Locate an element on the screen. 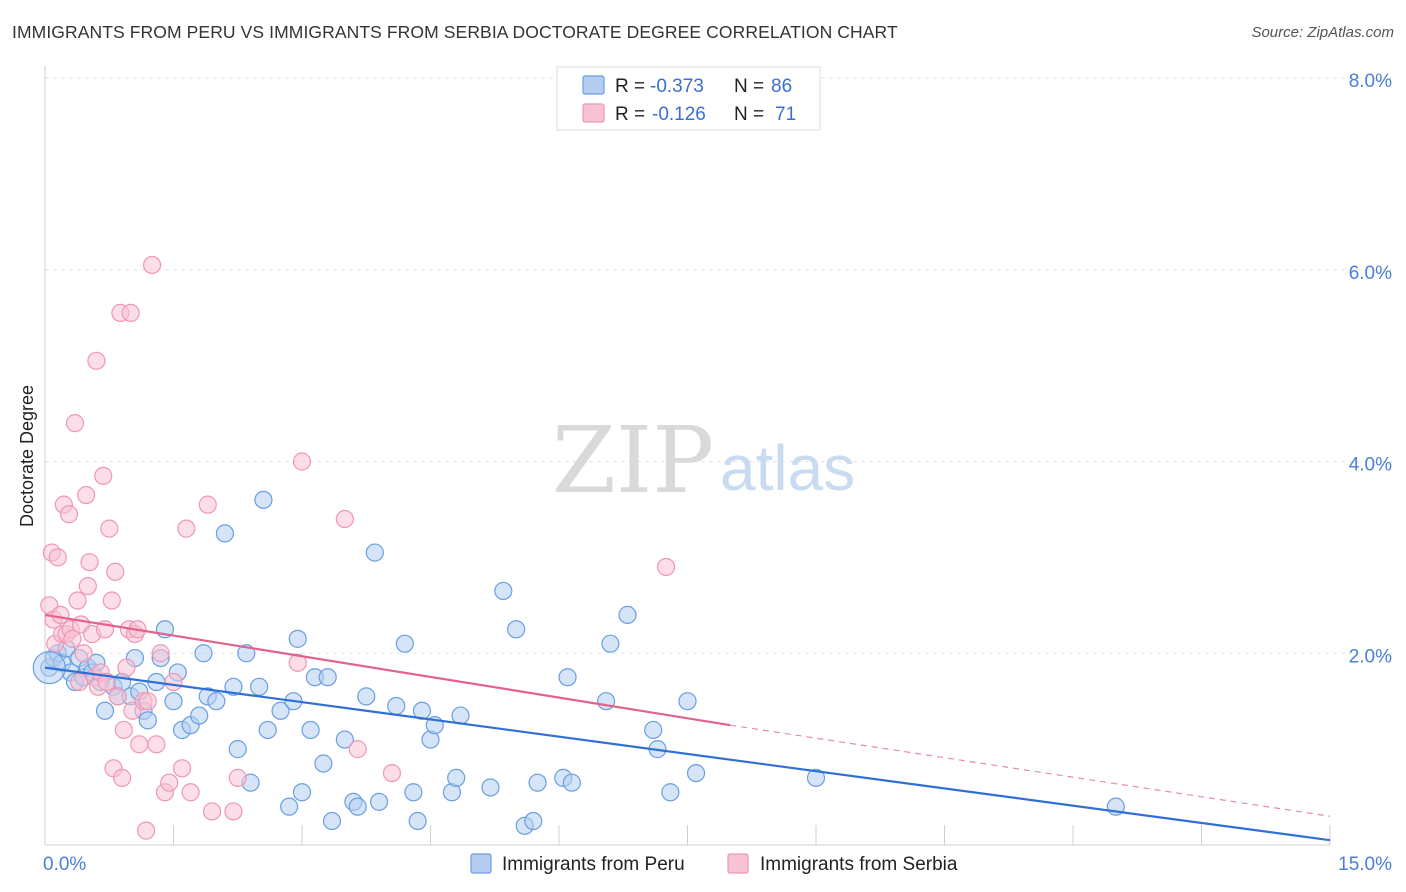 This screenshot has height=892, width=1406. x-tick-labels: 0.0% 15.0% is located at coordinates (717, 864).